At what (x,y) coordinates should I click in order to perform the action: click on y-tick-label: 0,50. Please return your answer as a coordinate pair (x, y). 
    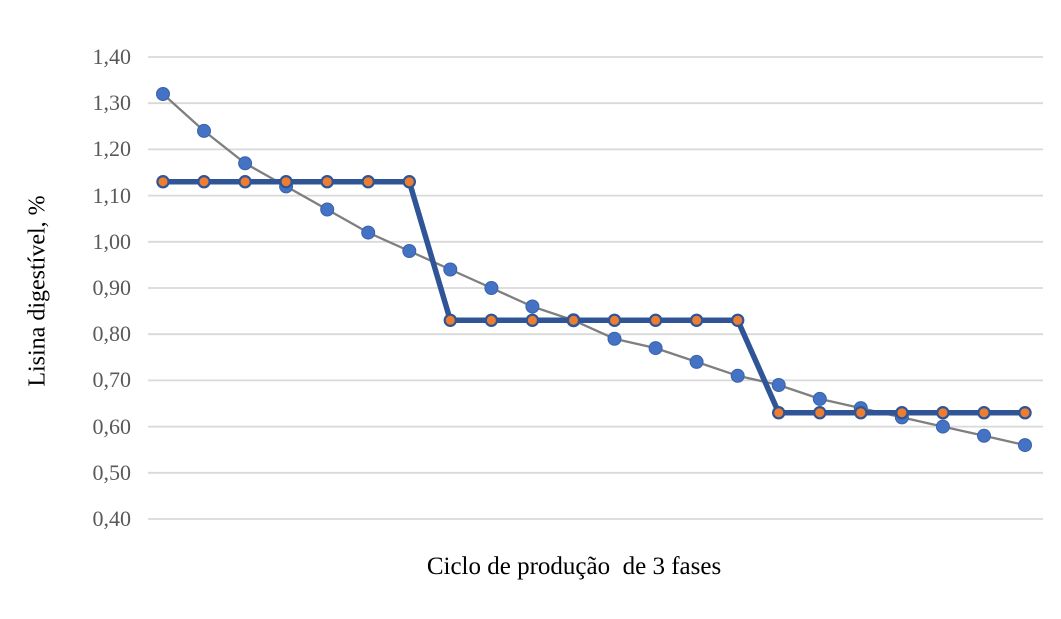
    Looking at the image, I should click on (112, 472).